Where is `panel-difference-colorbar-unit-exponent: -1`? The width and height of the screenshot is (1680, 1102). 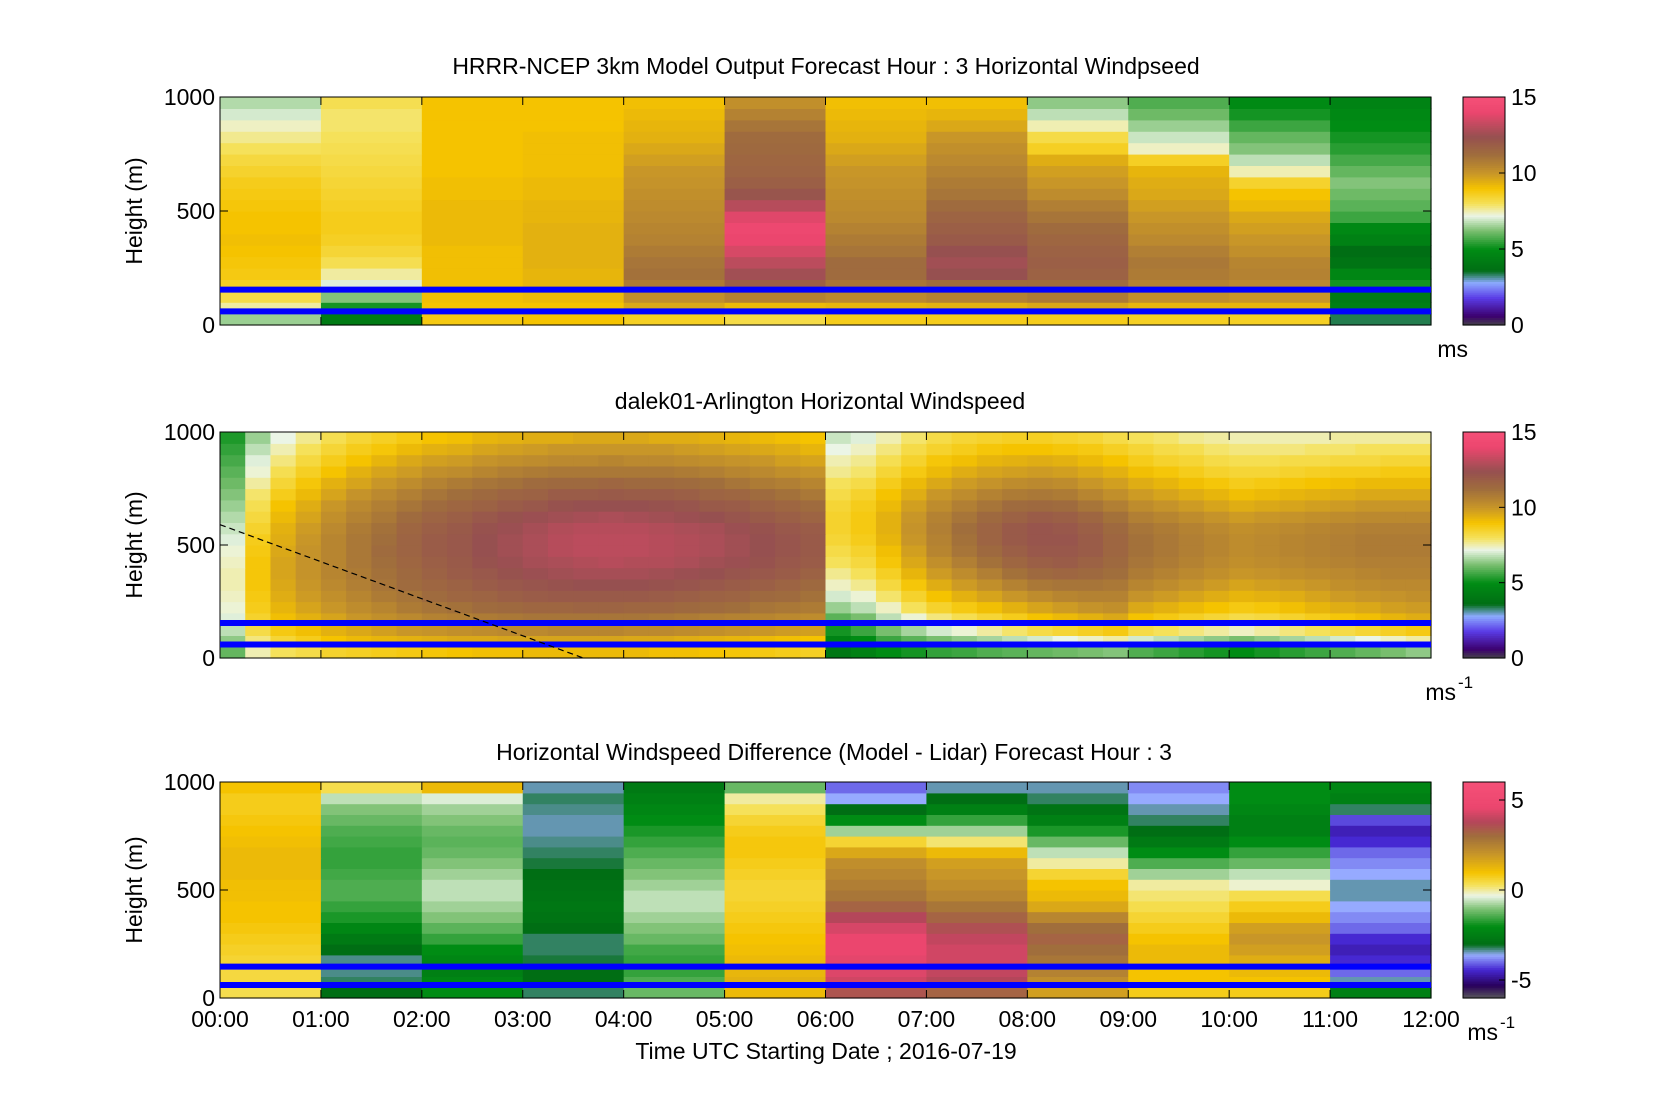 panel-difference-colorbar-unit-exponent: -1 is located at coordinates (1507, 1022).